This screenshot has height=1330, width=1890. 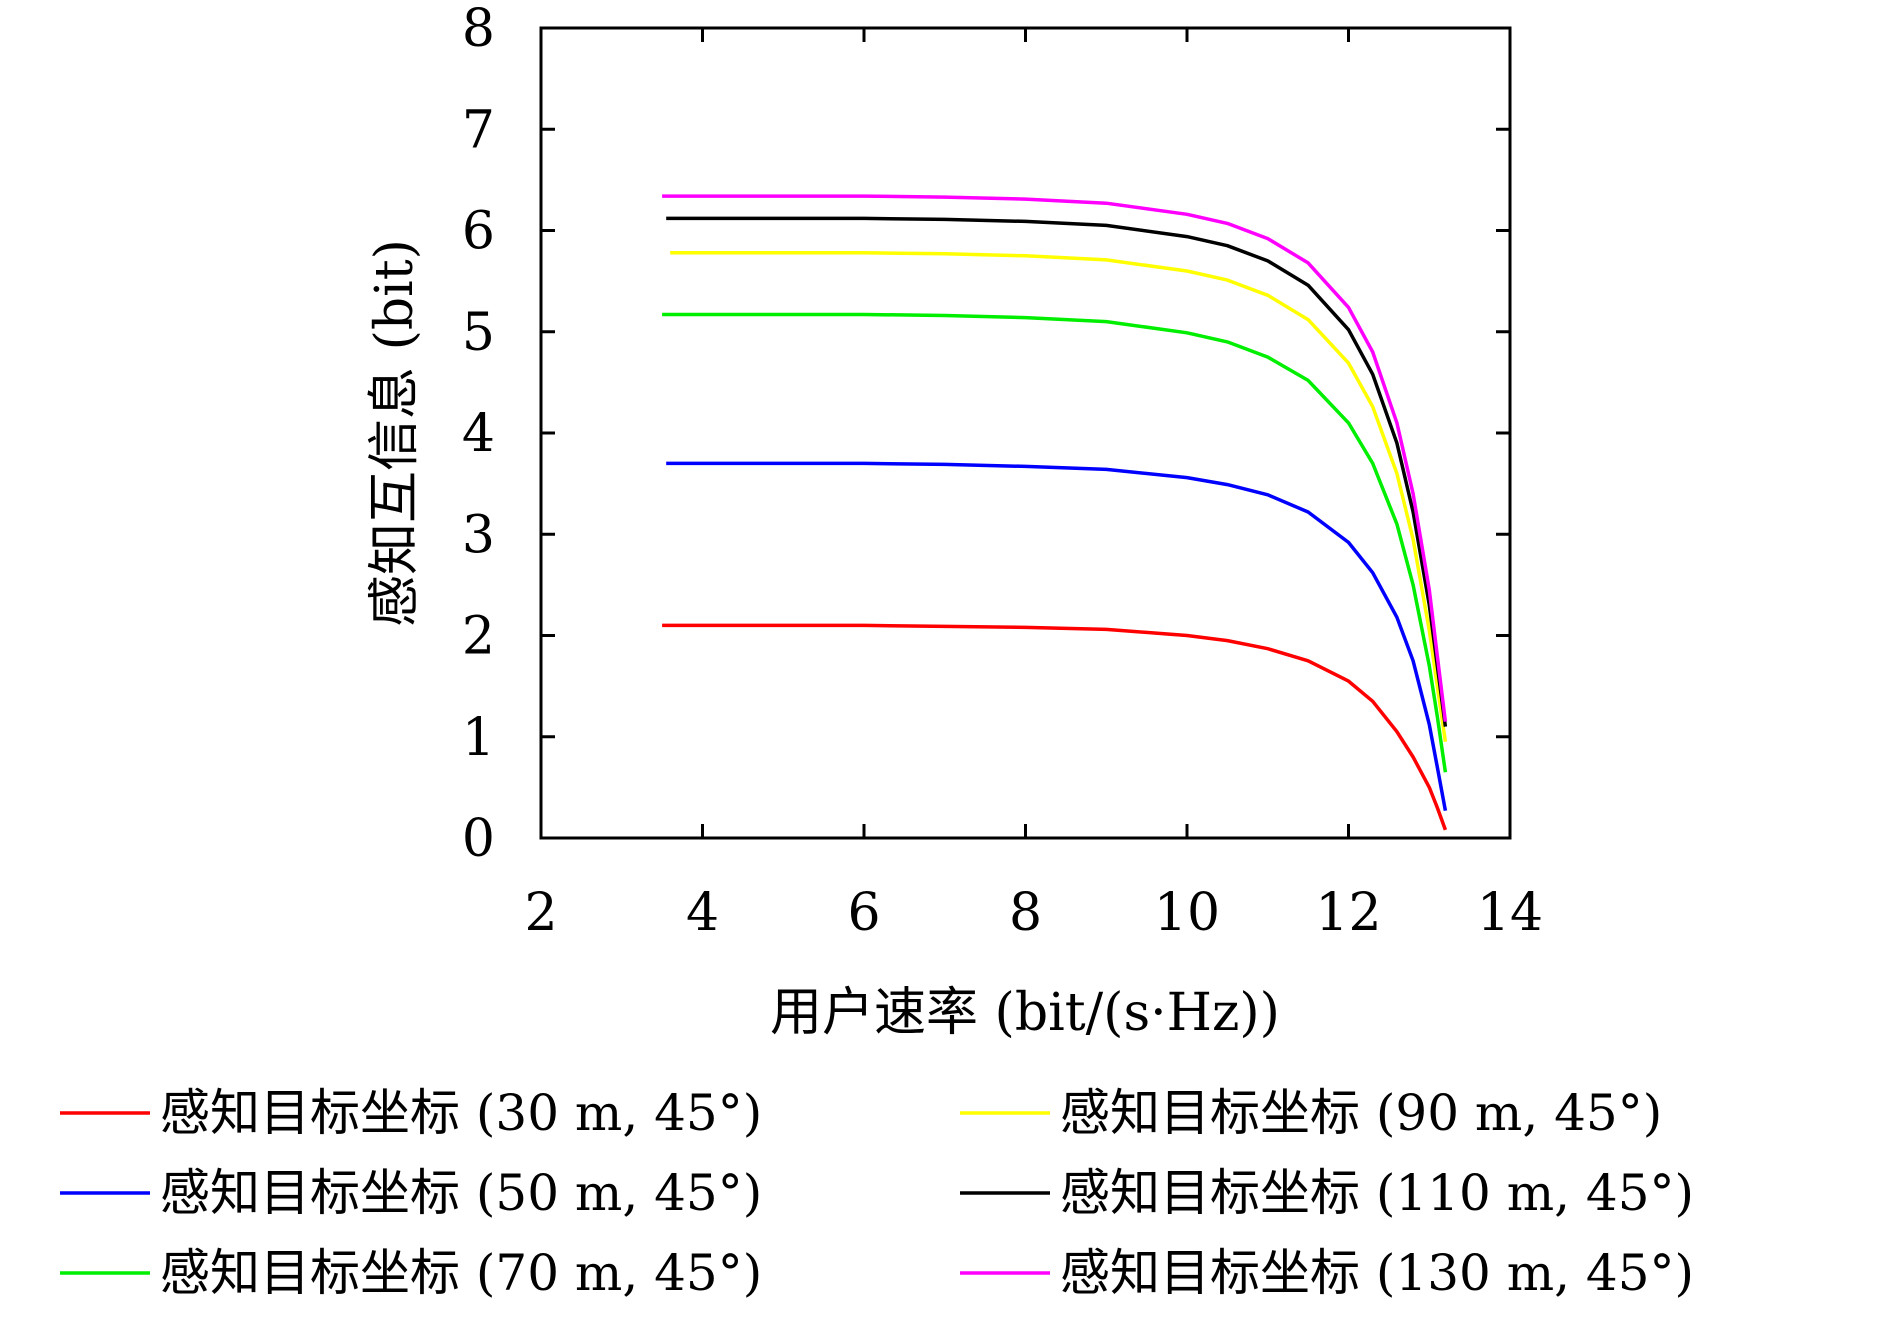 What do you see at coordinates (863, 913) in the screenshot?
I see `x-tick-label-2: 6` at bounding box center [863, 913].